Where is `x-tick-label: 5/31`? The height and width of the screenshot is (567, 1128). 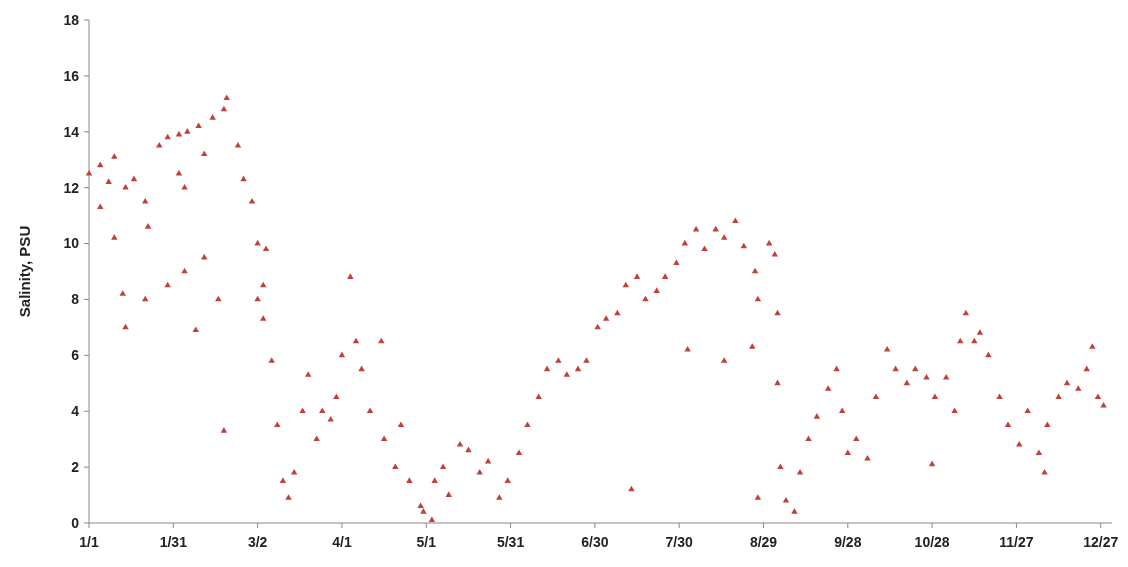
x-tick-label: 5/31 is located at coordinates (510, 542).